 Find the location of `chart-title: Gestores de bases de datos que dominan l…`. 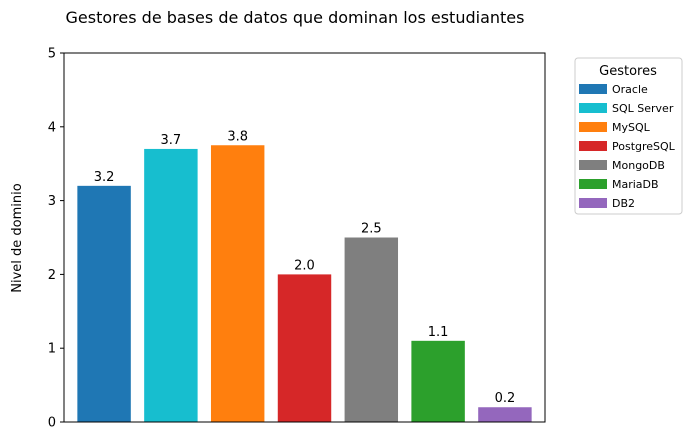

chart-title: Gestores de bases de datos que dominan l… is located at coordinates (295, 17).